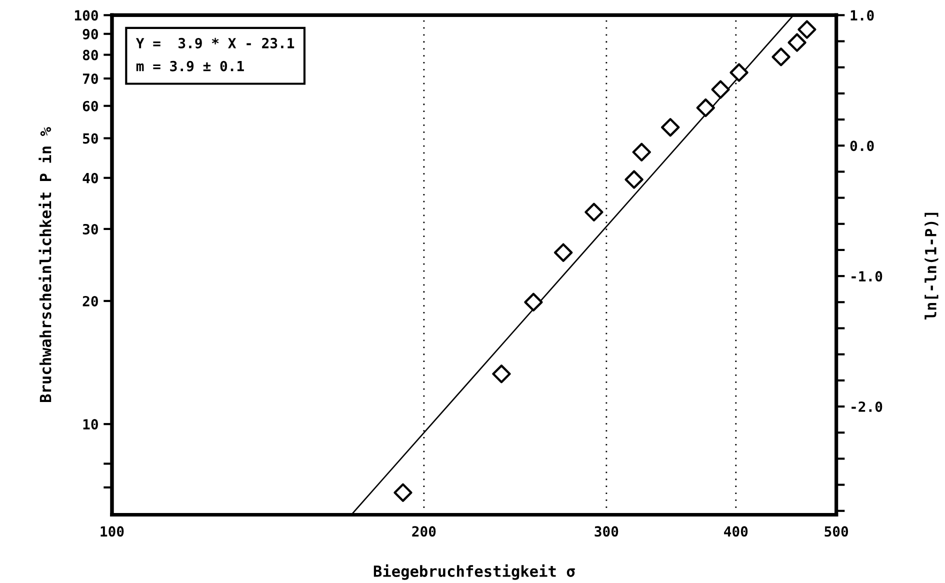  What do you see at coordinates (215, 43) in the screenshot?
I see `annotation: Y = 3.9 * X - 23.1` at bounding box center [215, 43].